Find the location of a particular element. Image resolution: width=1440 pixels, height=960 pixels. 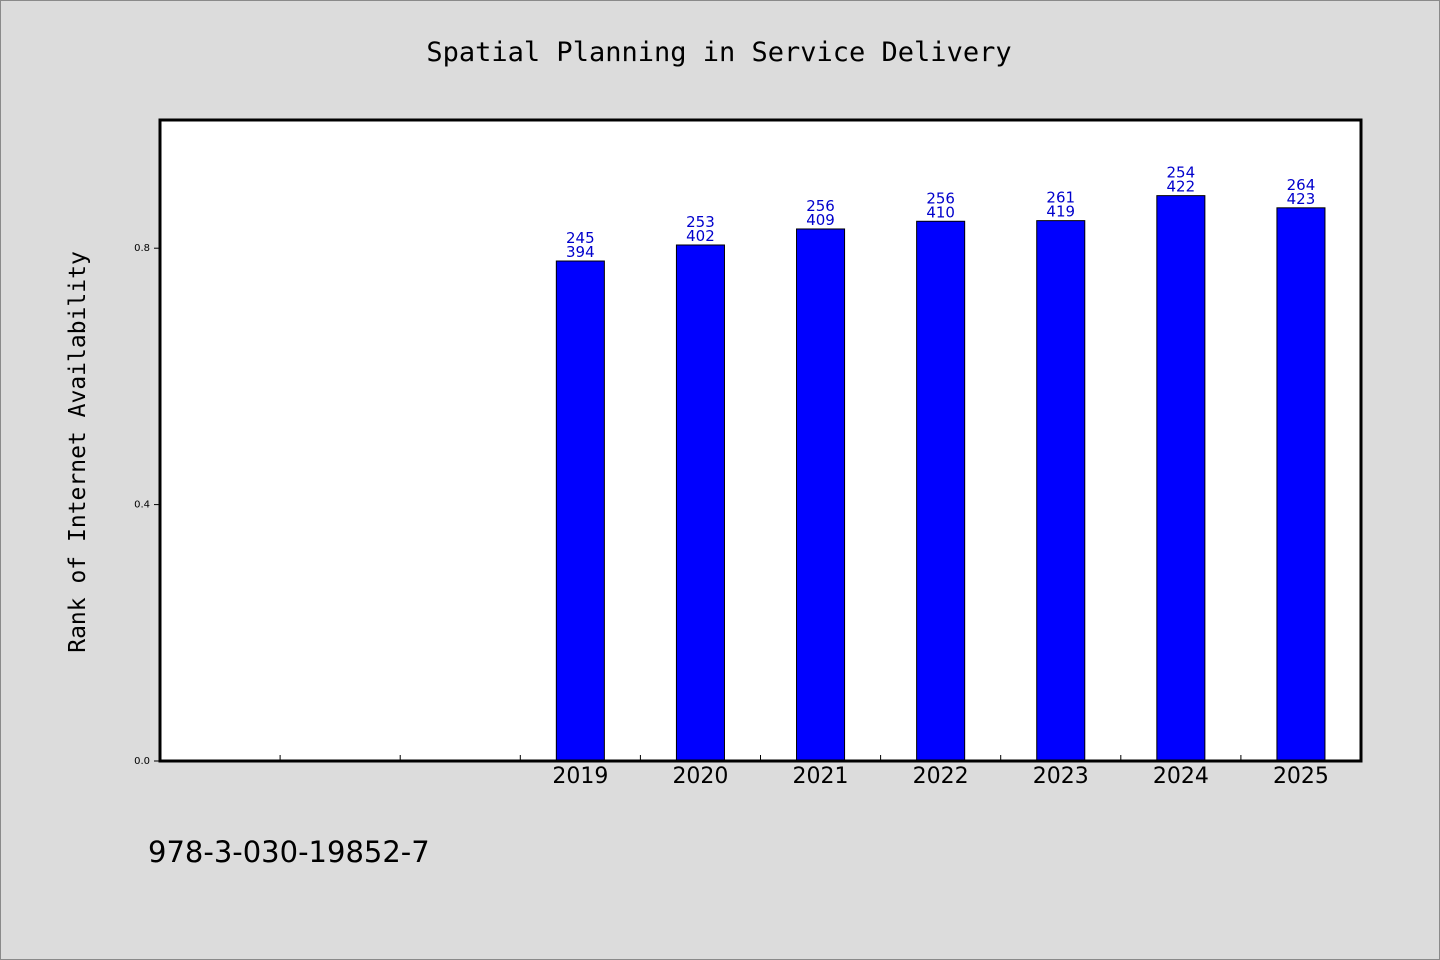

data-label-2019-bottom: 394 is located at coordinates (580, 252).